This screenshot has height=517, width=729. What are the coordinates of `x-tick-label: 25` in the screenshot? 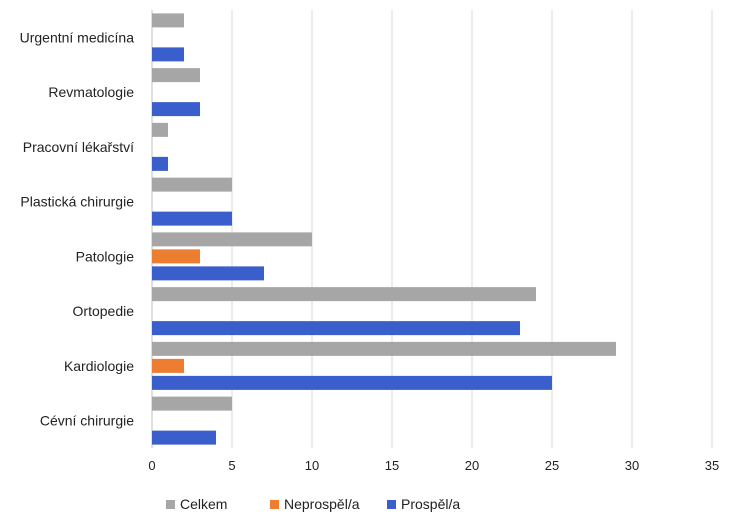 It's located at (552, 465).